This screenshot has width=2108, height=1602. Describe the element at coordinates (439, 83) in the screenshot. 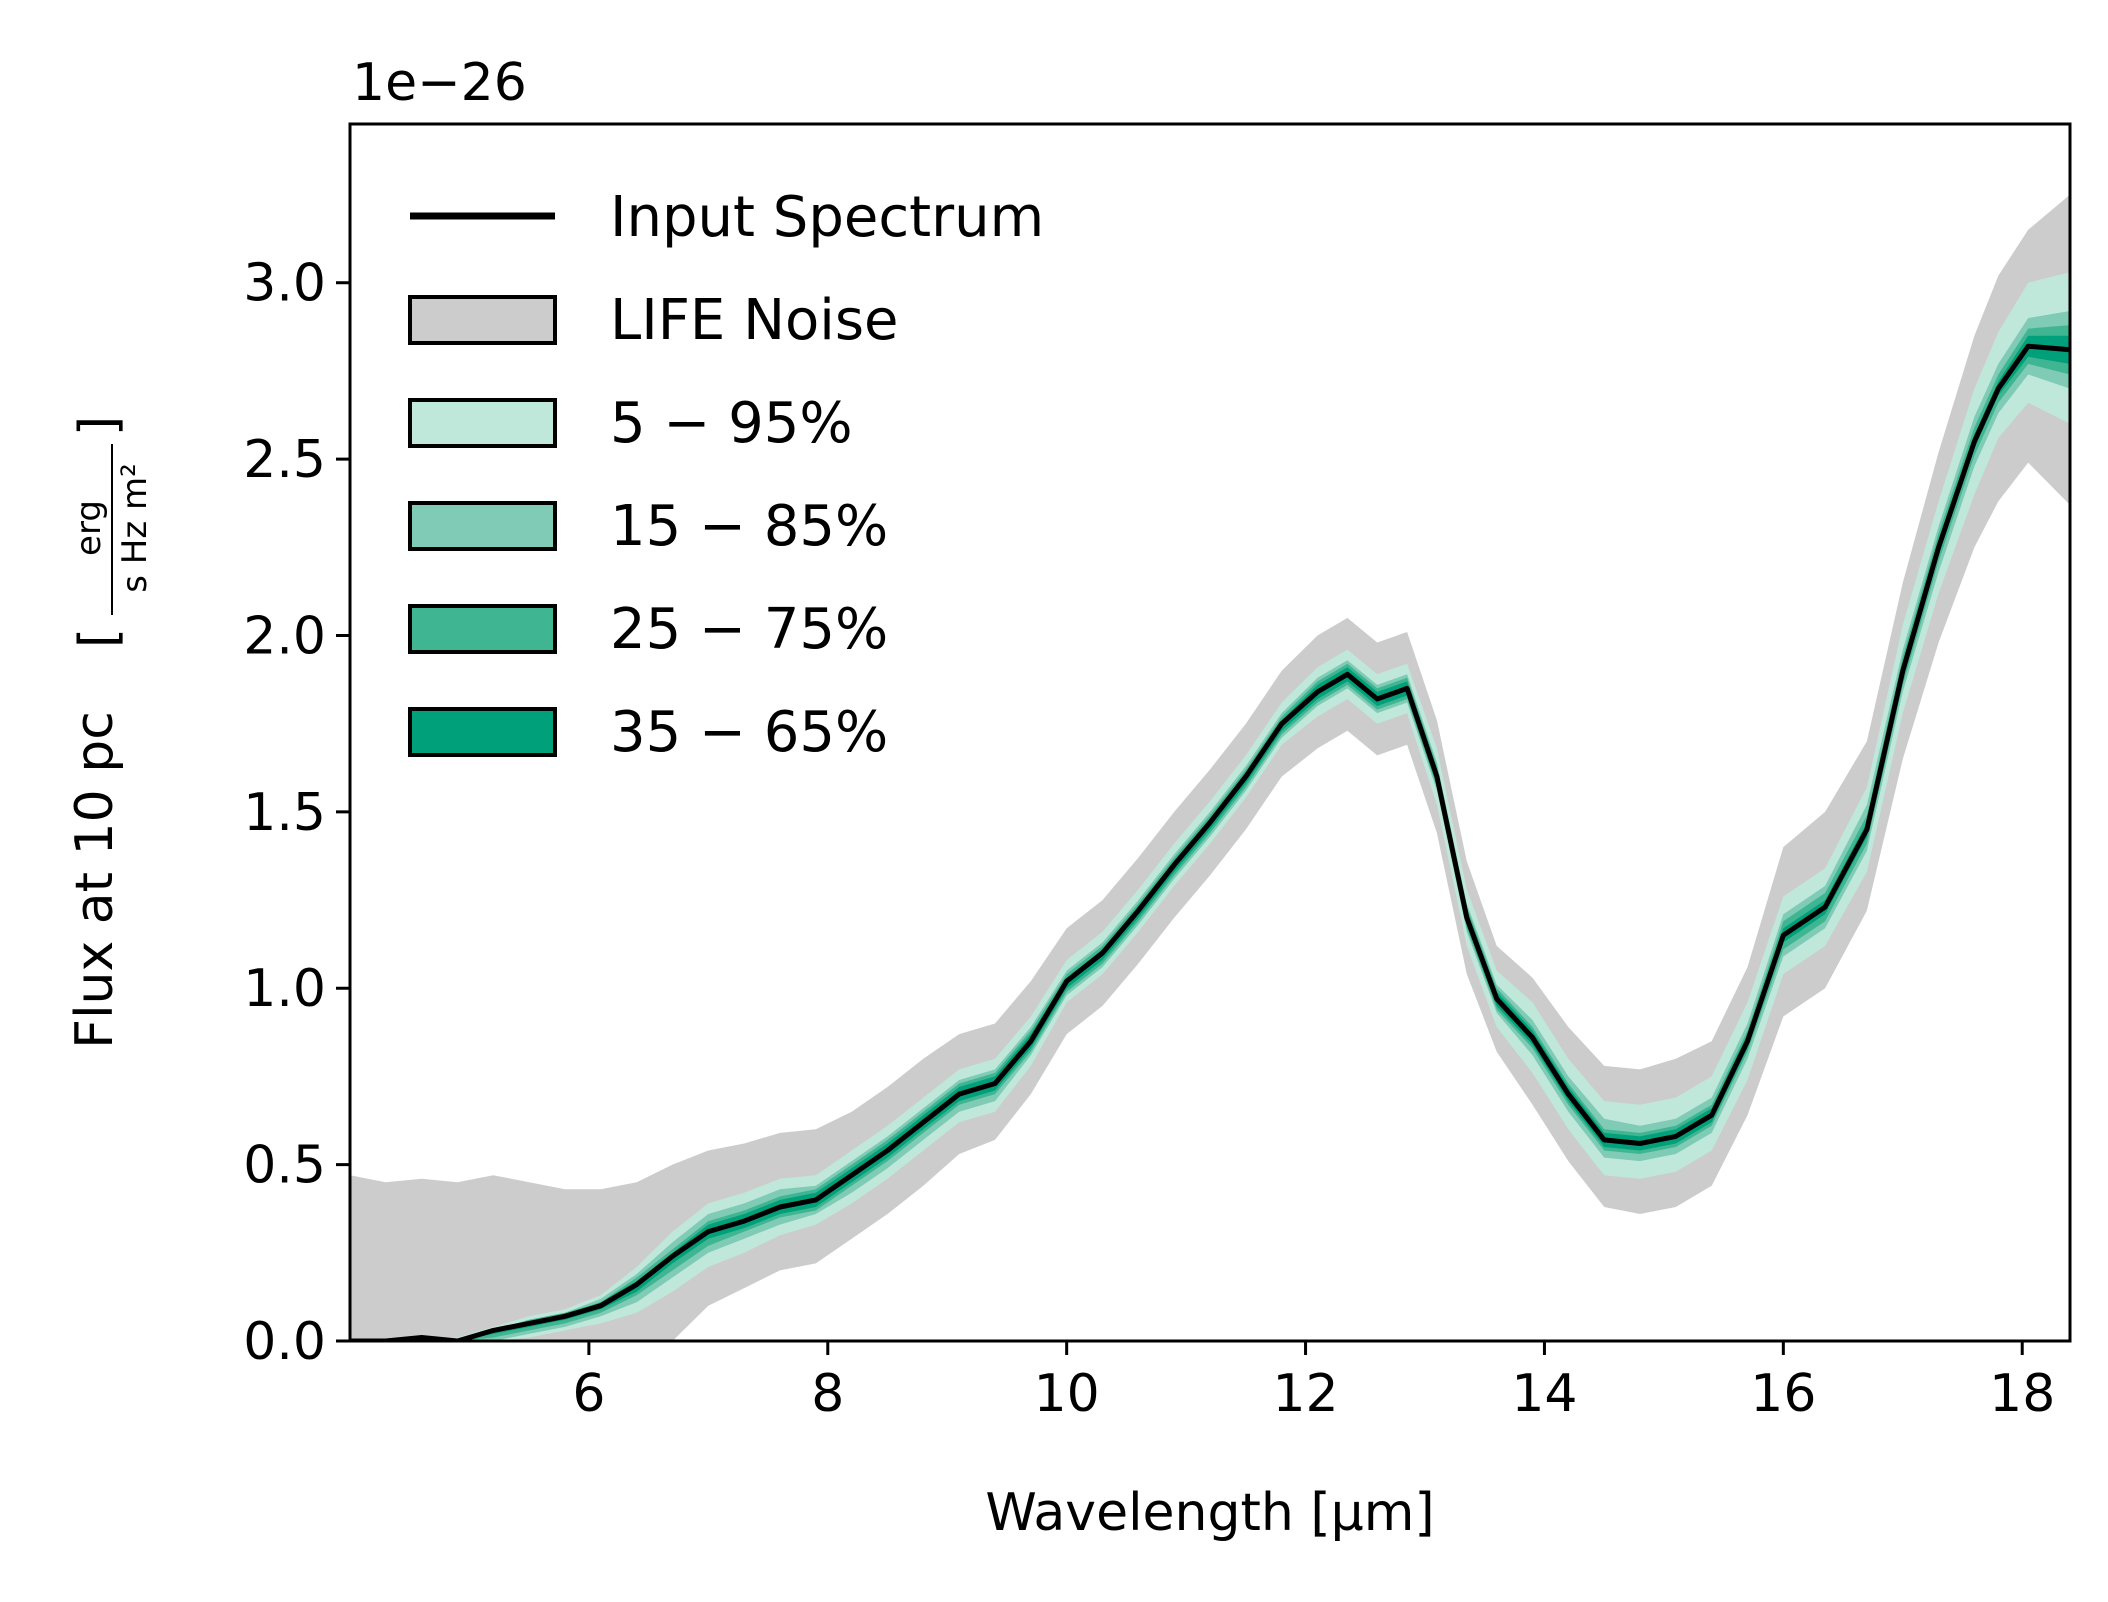

I see `y-offset-label: 1e−26` at that location.